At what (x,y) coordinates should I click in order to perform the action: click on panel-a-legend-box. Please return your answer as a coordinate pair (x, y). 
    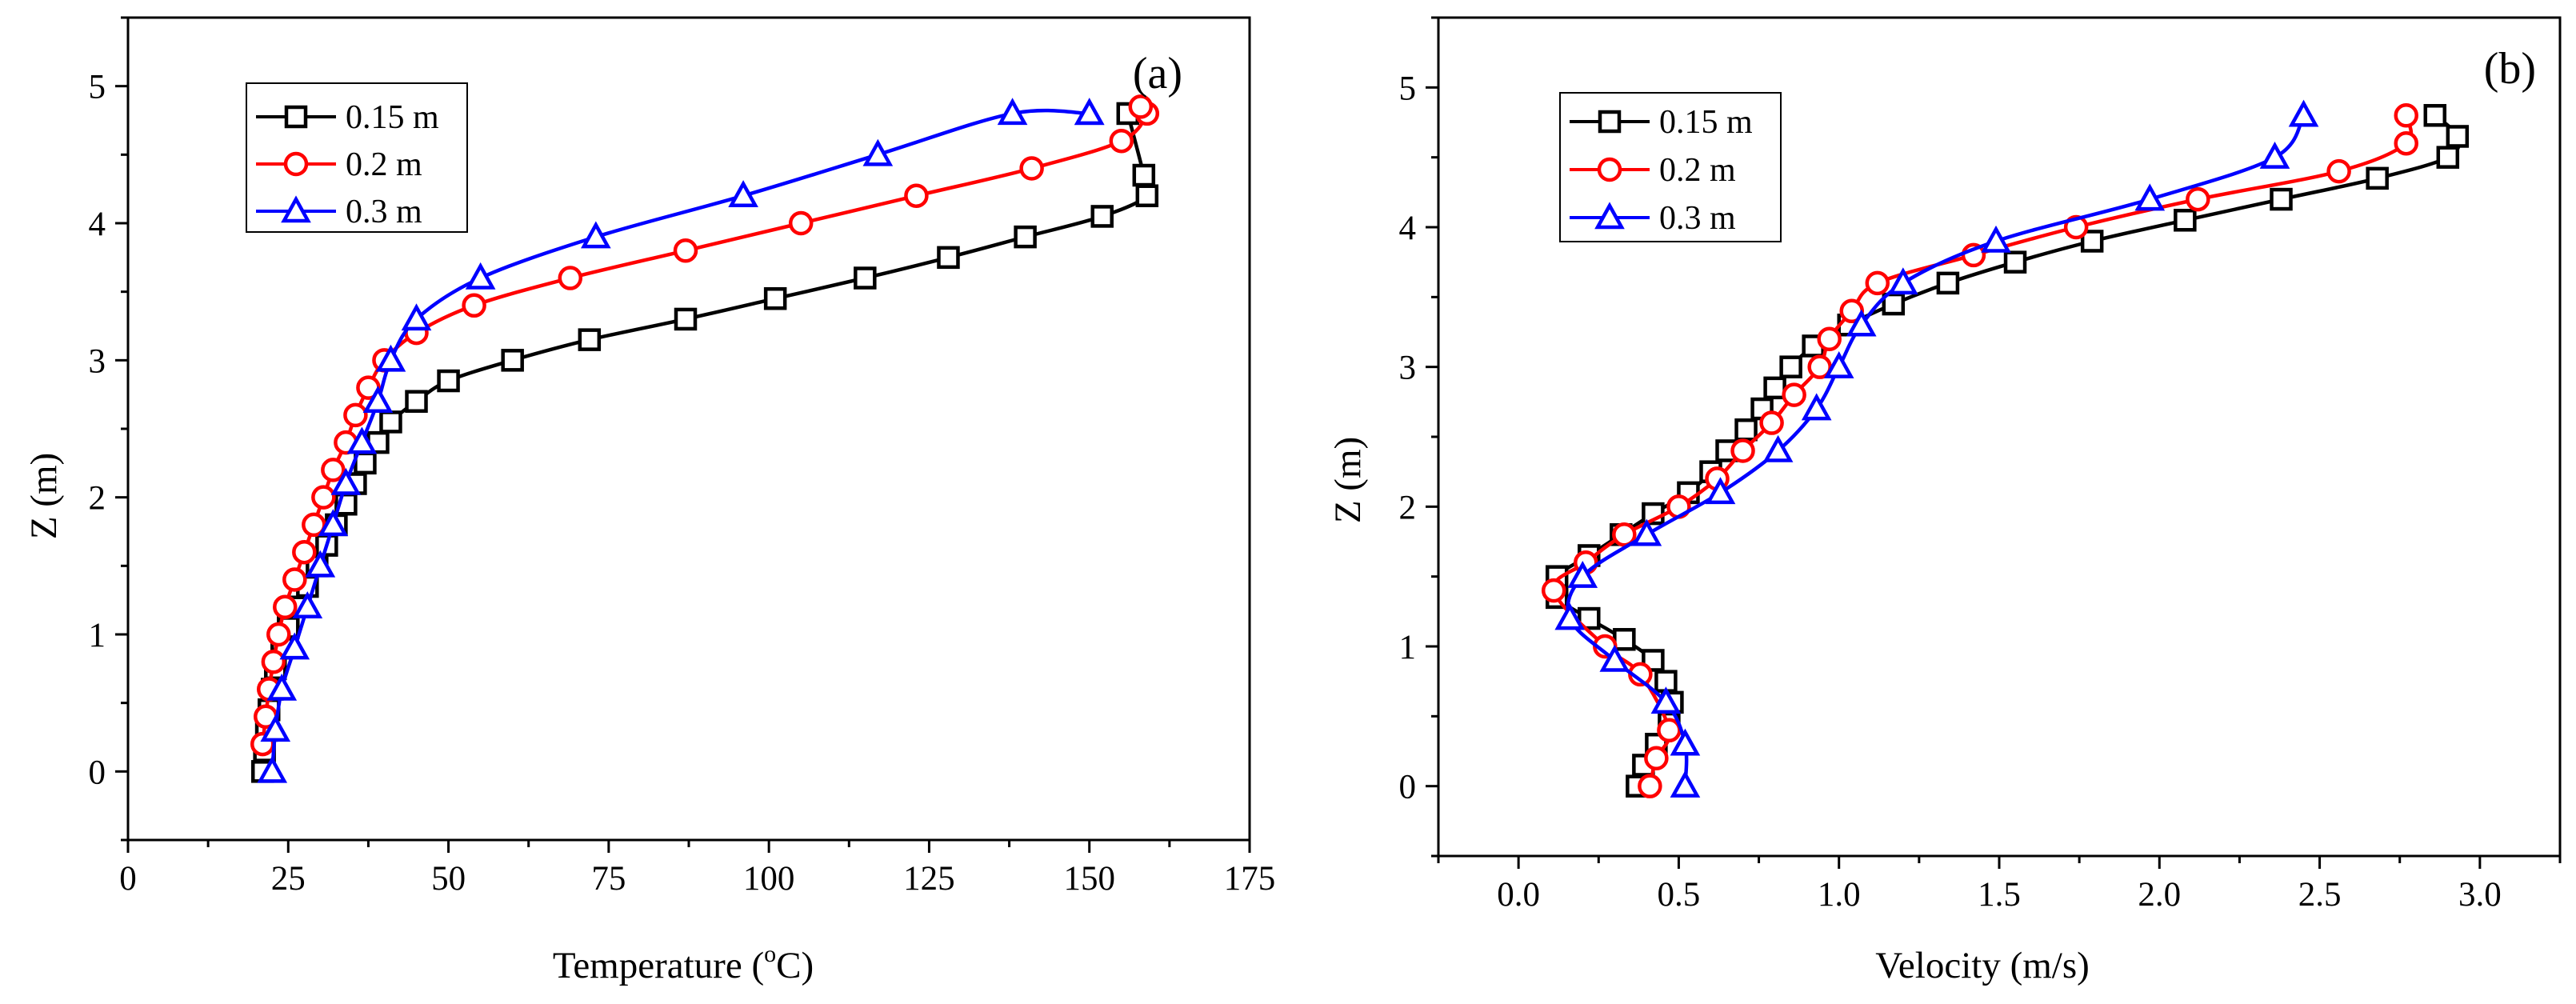
    Looking at the image, I should click on (357, 157).